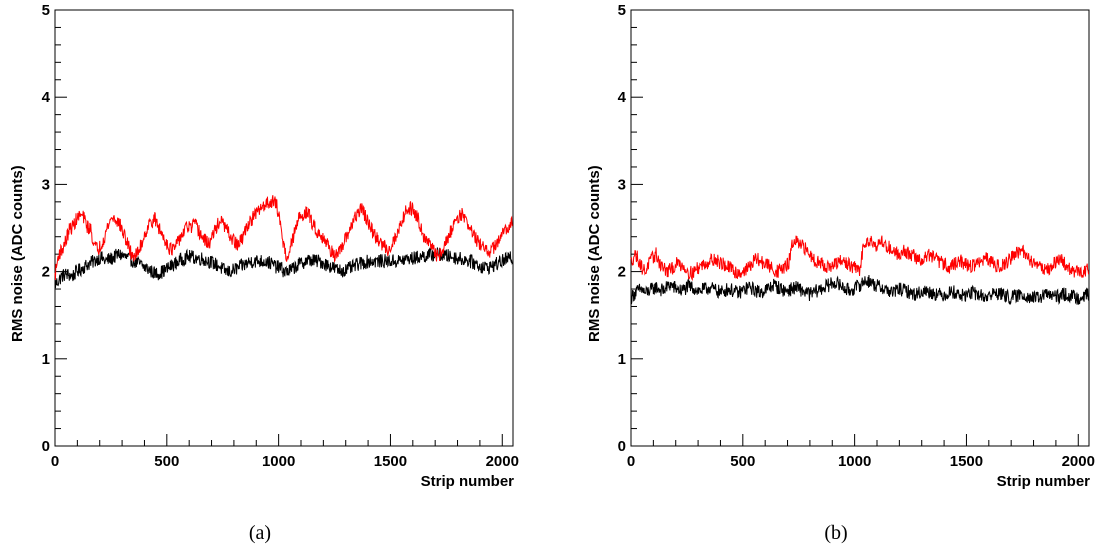 The width and height of the screenshot is (1104, 549). What do you see at coordinates (46, 184) in the screenshot?
I see `panel-a-y-tick-label: 3` at bounding box center [46, 184].